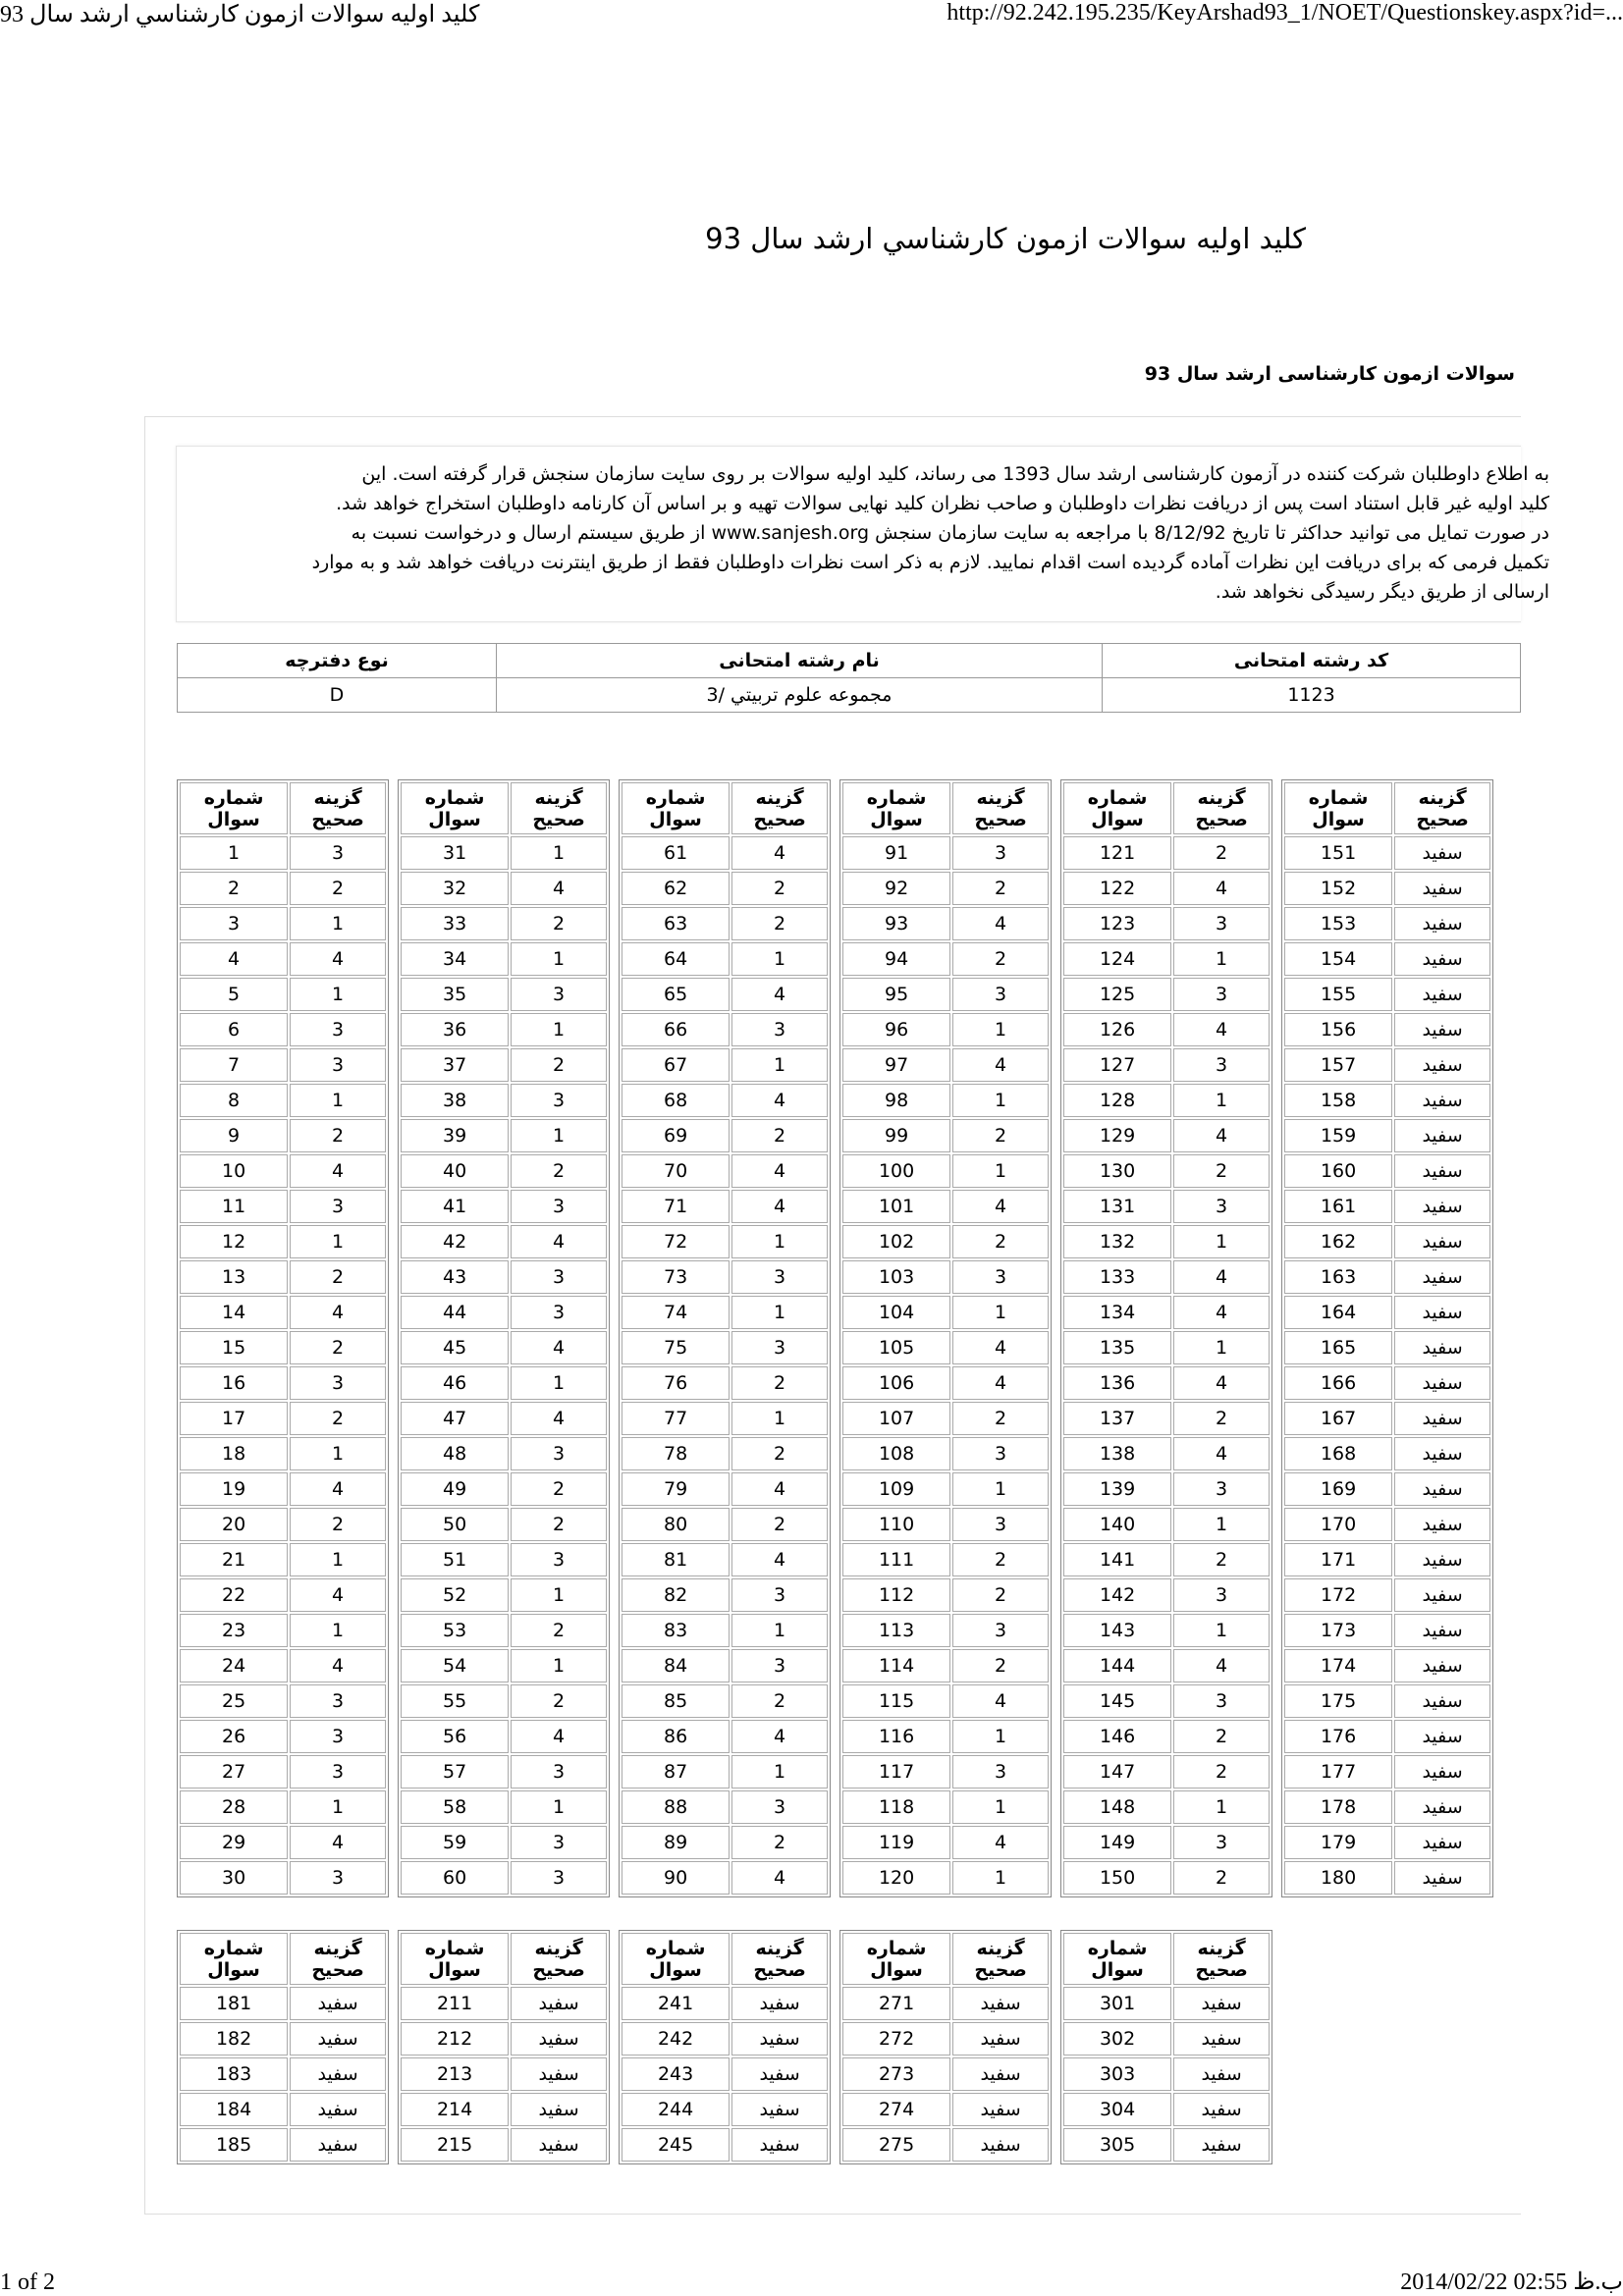 Image resolution: width=1623 pixels, height=2296 pixels. I want to click on key-row: 153 سفید, so click(1387, 923).